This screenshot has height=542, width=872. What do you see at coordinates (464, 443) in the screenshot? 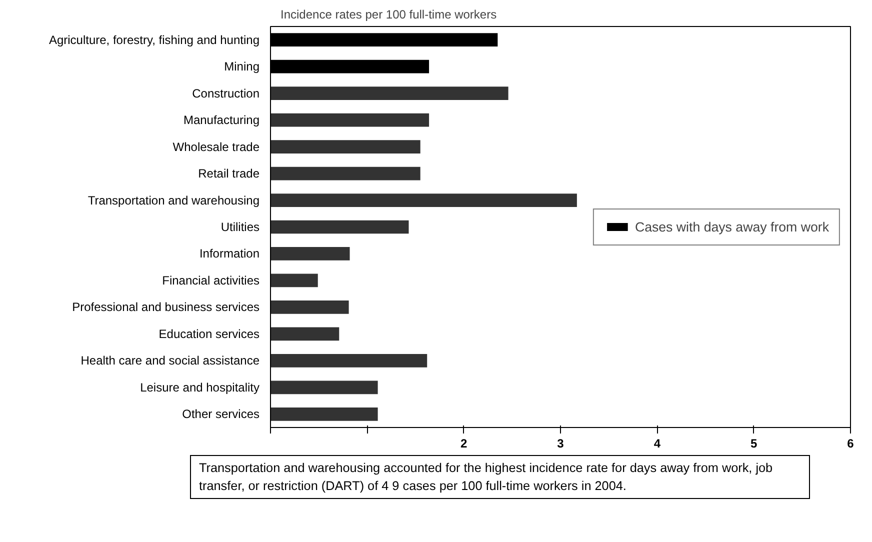
I see `x-tick-label: 2` at bounding box center [464, 443].